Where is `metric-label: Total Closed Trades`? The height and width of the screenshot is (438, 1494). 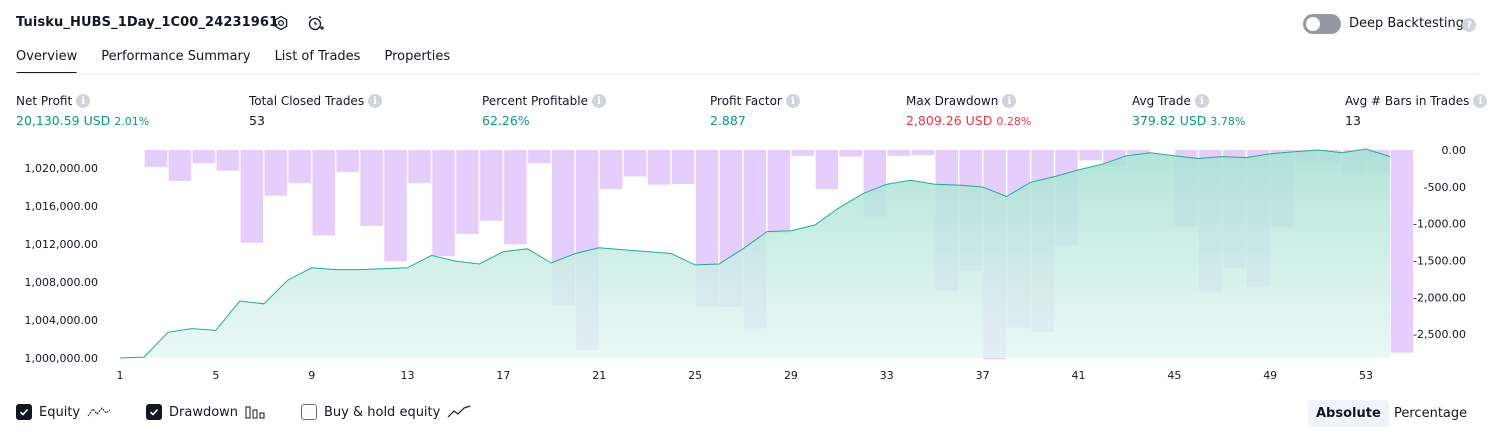
metric-label: Total Closed Trades is located at coordinates (307, 101).